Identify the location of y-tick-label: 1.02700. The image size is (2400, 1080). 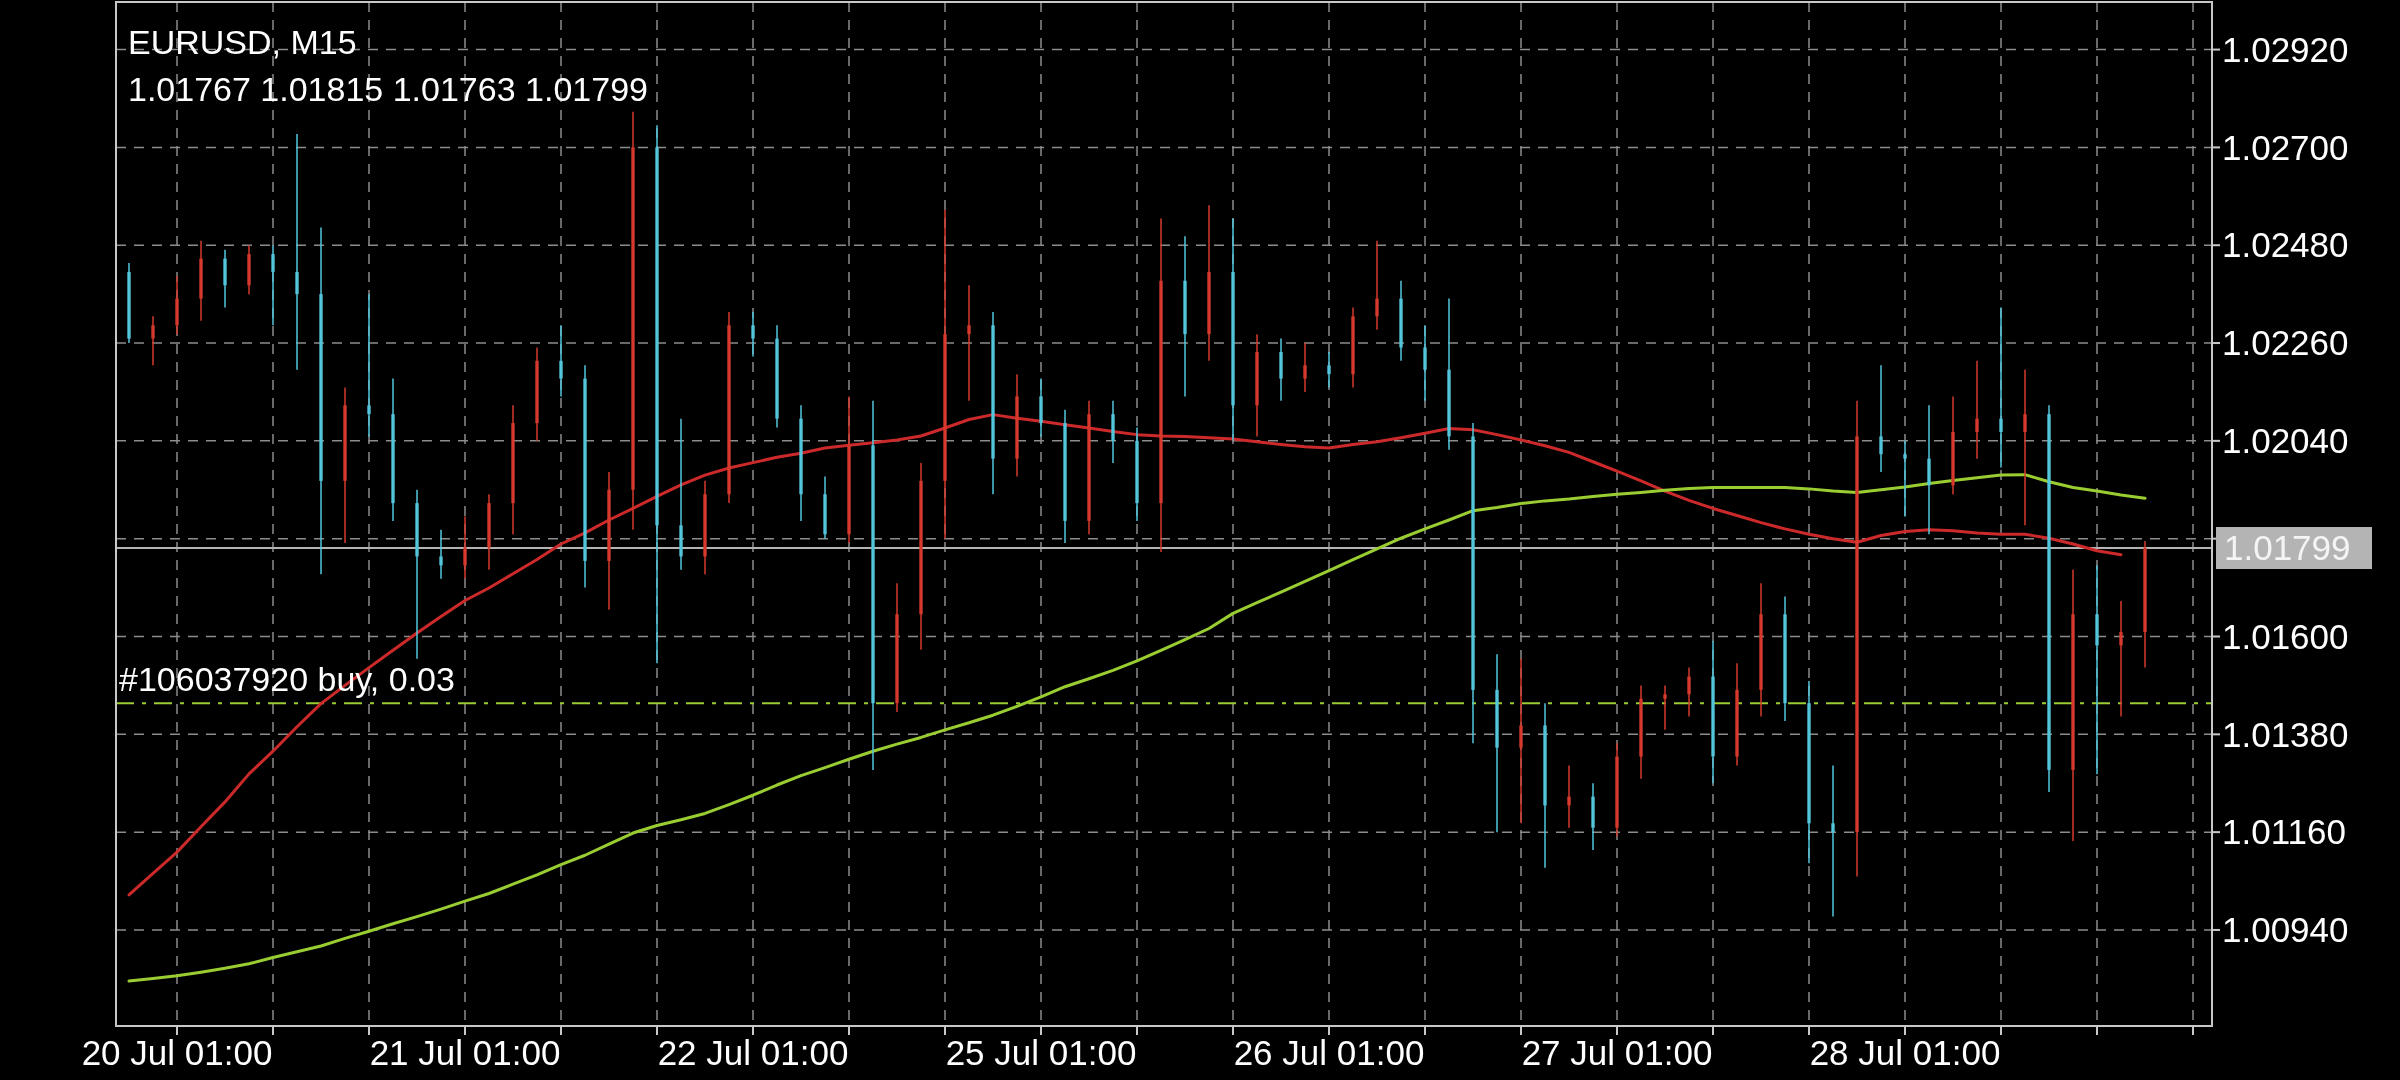
(2285, 147).